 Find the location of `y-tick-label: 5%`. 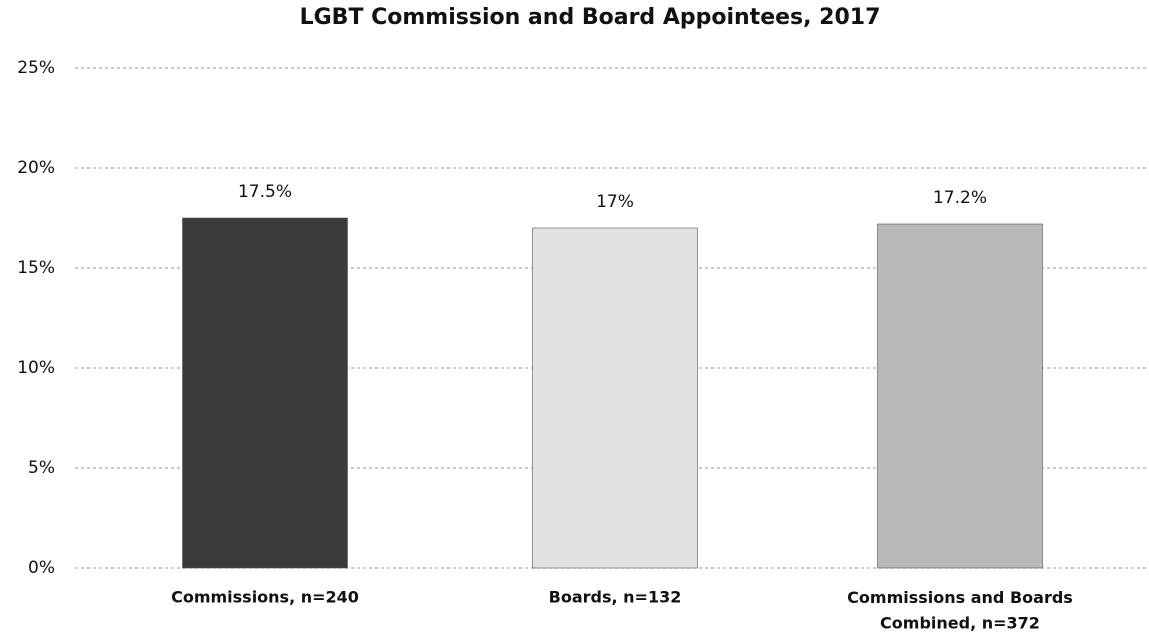

y-tick-label: 5% is located at coordinates (41, 468).